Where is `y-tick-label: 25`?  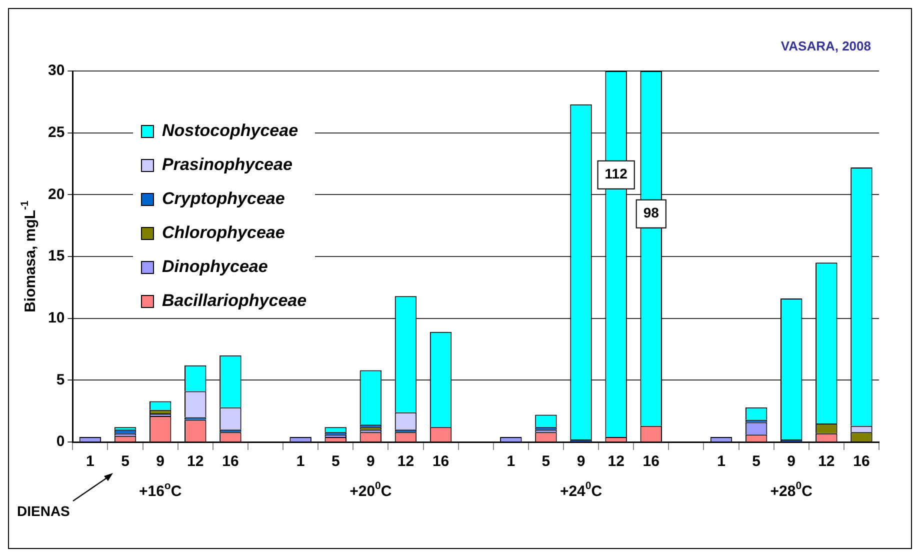 y-tick-label: 25 is located at coordinates (56, 132).